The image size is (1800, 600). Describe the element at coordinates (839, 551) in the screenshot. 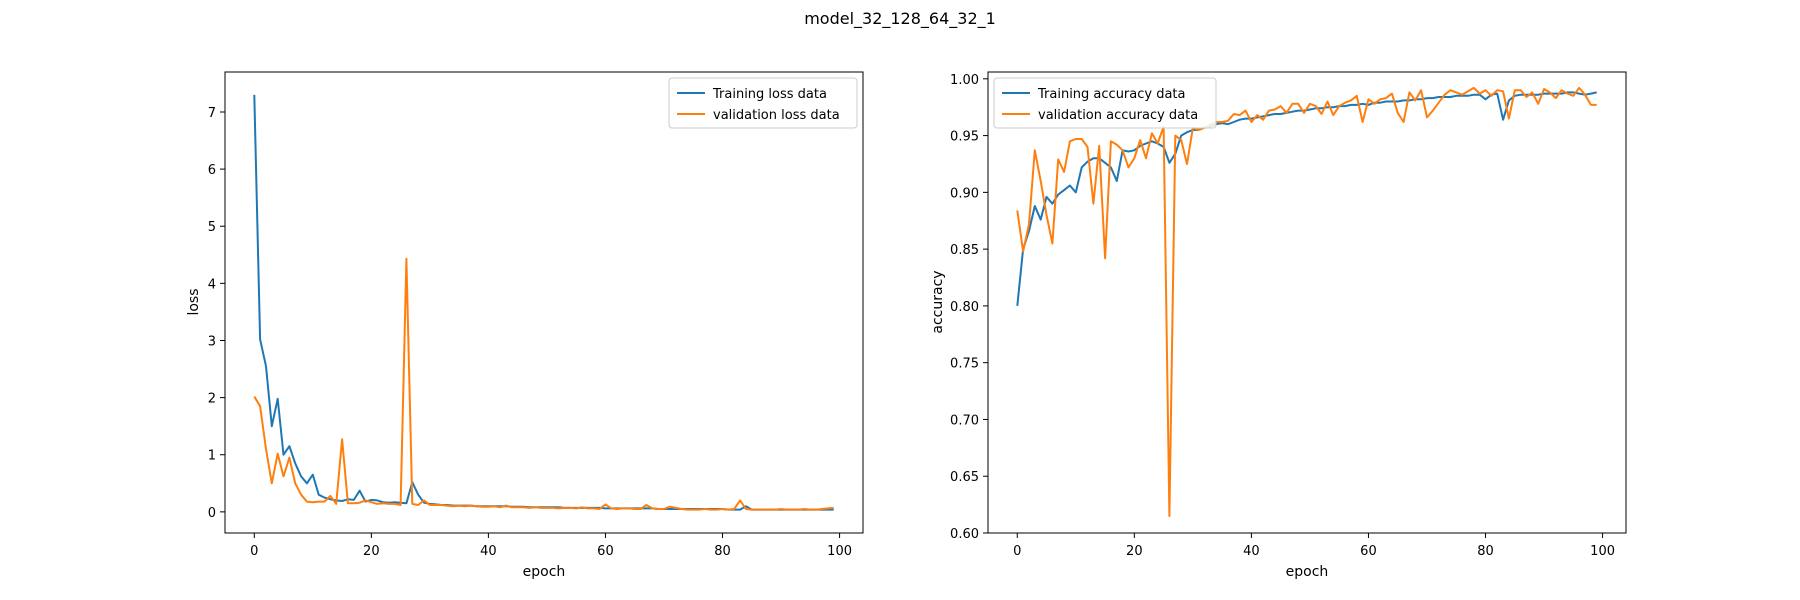

I see `loss-x-tick-label: 100` at that location.